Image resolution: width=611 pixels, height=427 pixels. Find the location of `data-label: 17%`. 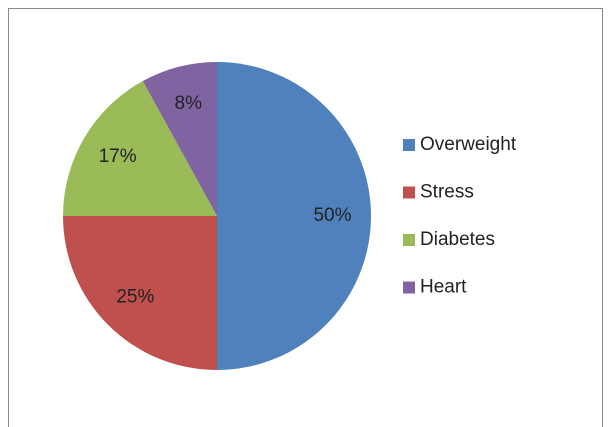

data-label: 17% is located at coordinates (118, 156).